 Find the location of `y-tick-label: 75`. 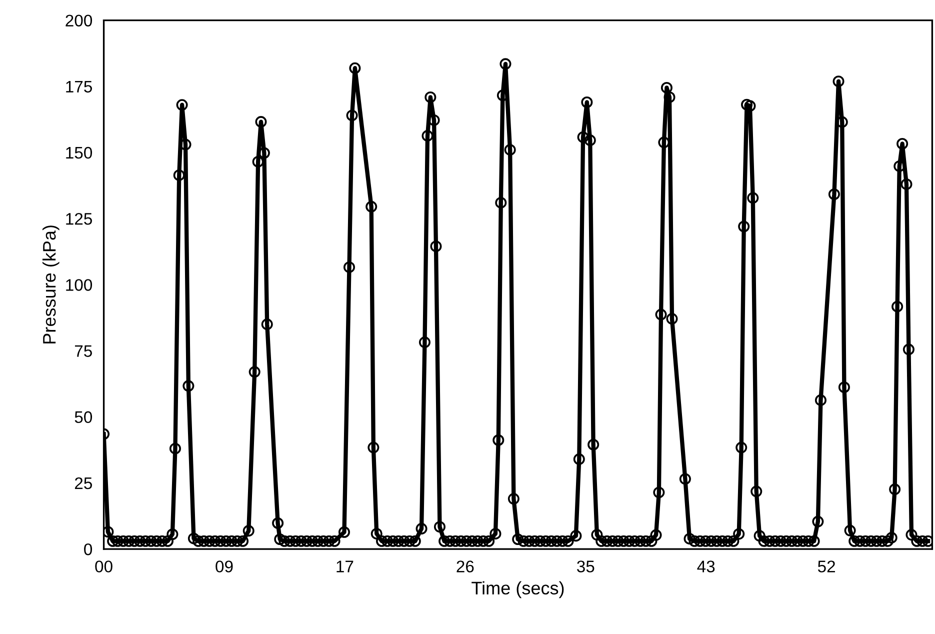

y-tick-label: 75 is located at coordinates (83, 351).